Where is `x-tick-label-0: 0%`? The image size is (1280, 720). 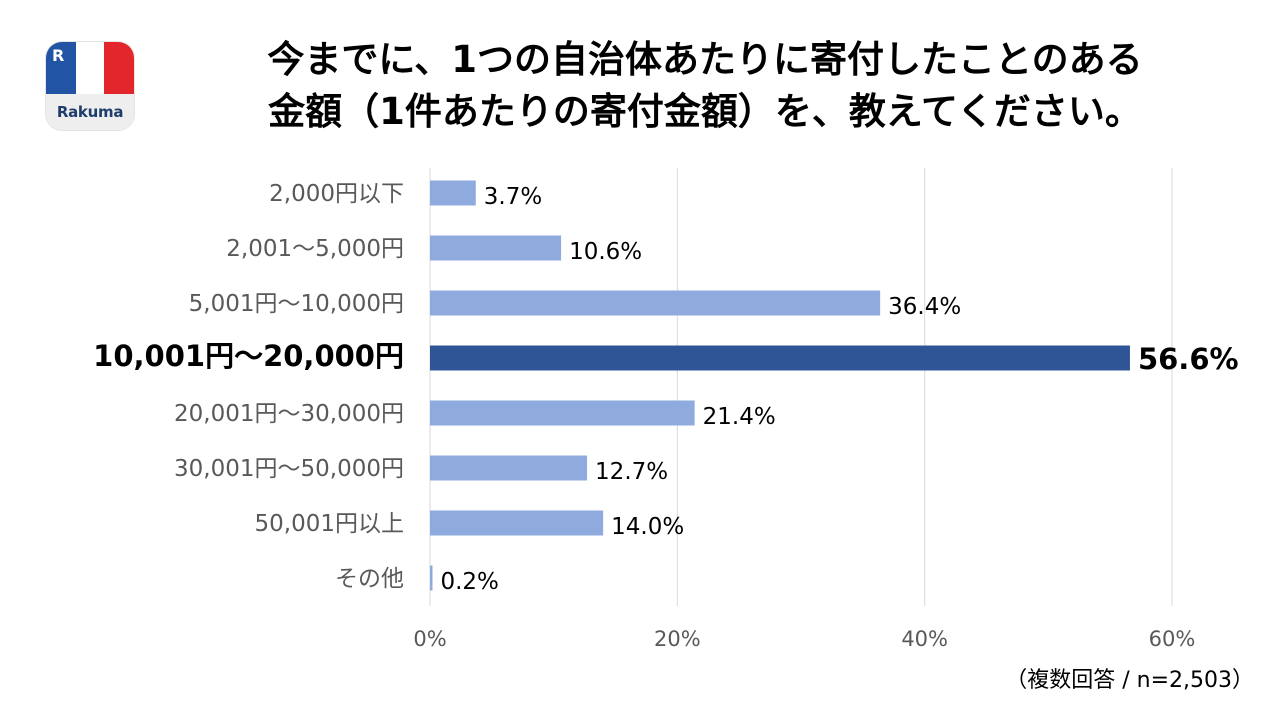 x-tick-label-0: 0% is located at coordinates (429, 639).